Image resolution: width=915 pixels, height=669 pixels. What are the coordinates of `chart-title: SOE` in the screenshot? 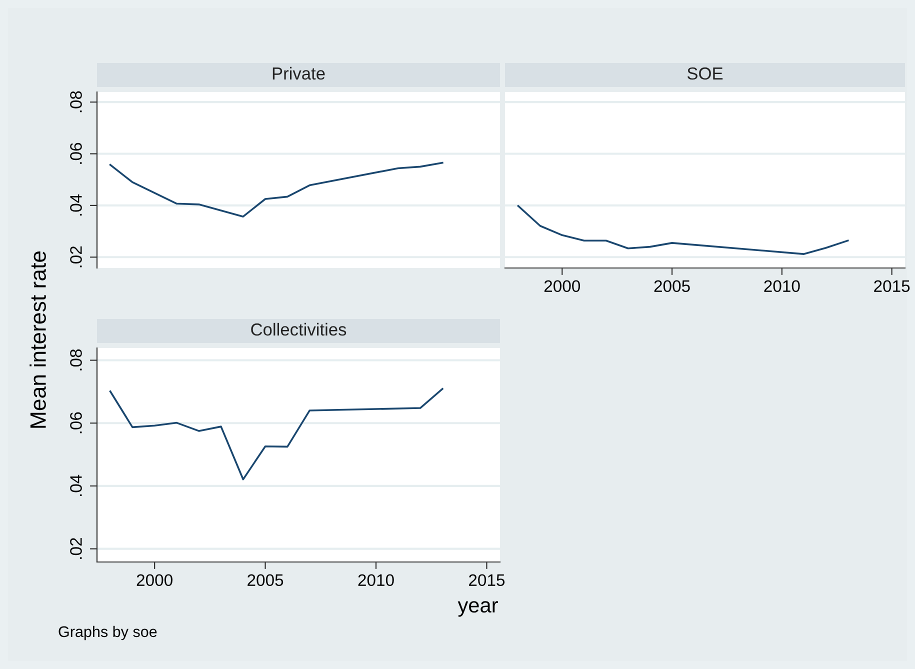 It's located at (705, 73).